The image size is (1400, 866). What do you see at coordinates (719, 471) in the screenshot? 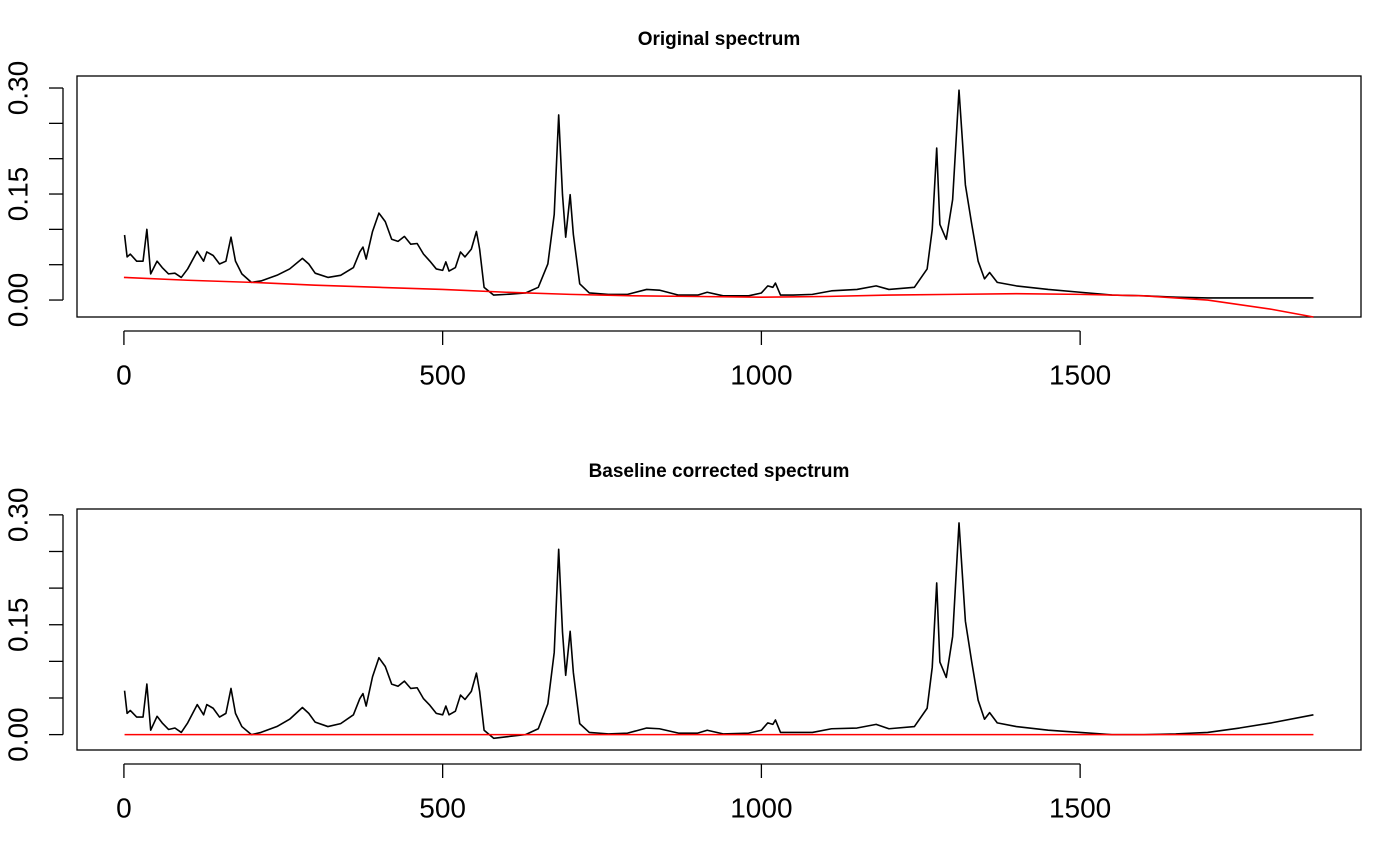
I see `chart-title: Baseline corrected spectrum` at bounding box center [719, 471].